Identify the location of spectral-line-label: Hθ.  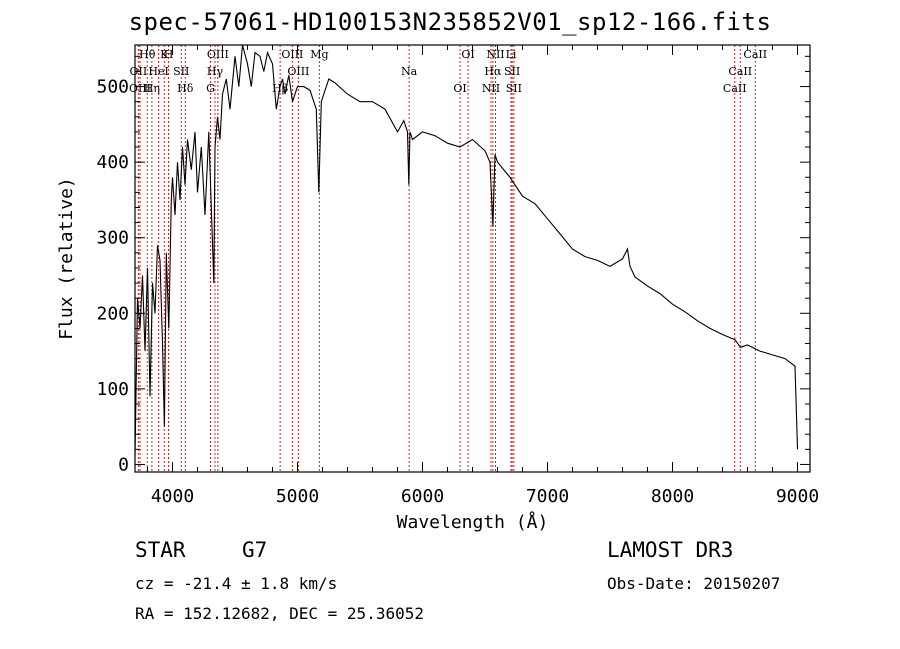
(147, 54).